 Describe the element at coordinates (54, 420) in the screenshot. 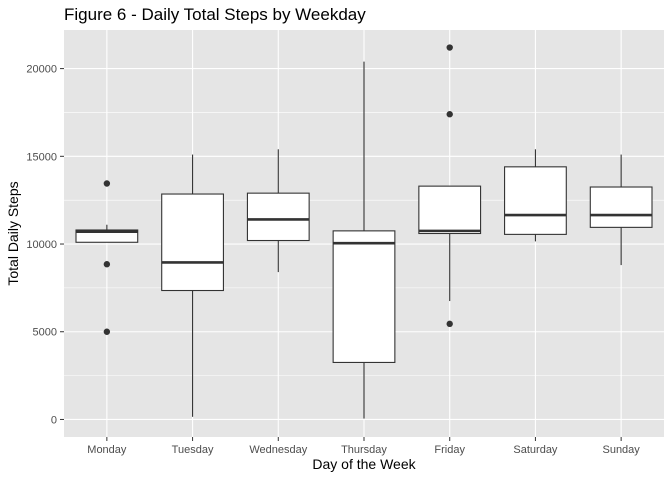

I see `y-tick-label: 0` at that location.